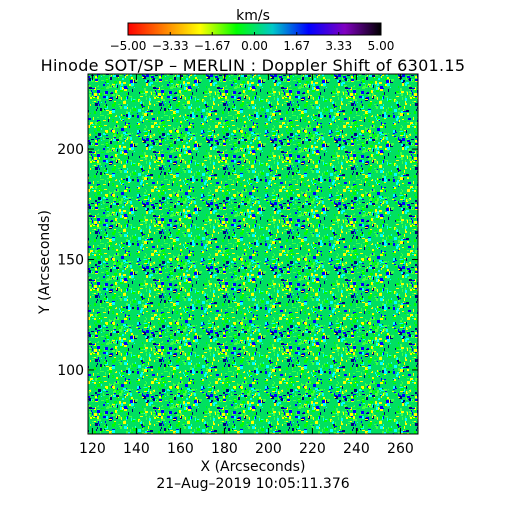 The height and width of the screenshot is (512, 507). I want to click on x-tick-label: 120, so click(92, 449).